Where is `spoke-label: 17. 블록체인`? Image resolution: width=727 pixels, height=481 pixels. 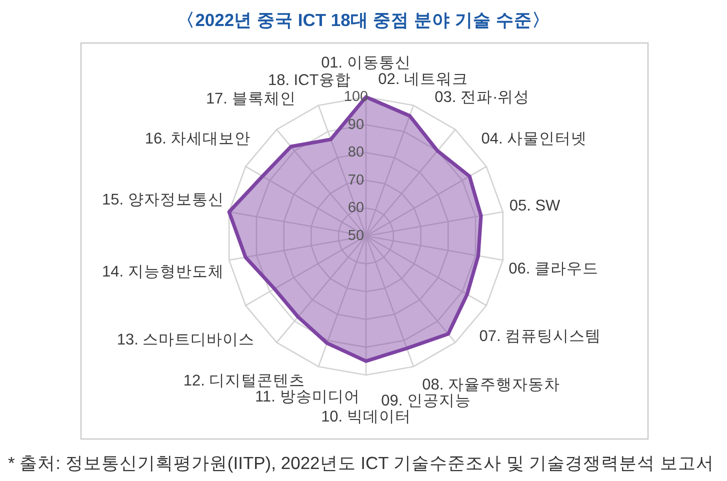
spoke-label: 17. 블록체인 is located at coordinates (251, 99).